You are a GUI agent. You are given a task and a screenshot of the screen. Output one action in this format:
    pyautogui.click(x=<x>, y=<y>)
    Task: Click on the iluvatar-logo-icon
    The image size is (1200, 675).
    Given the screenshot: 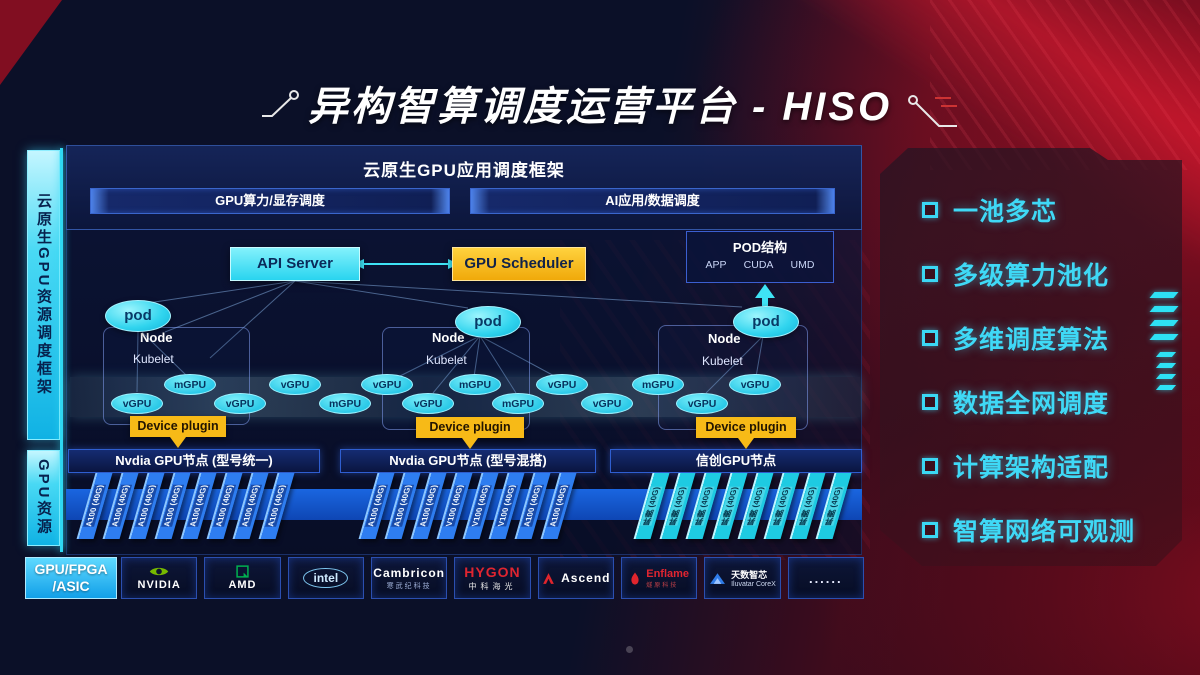 What is the action you would take?
    pyautogui.click(x=718, y=578)
    